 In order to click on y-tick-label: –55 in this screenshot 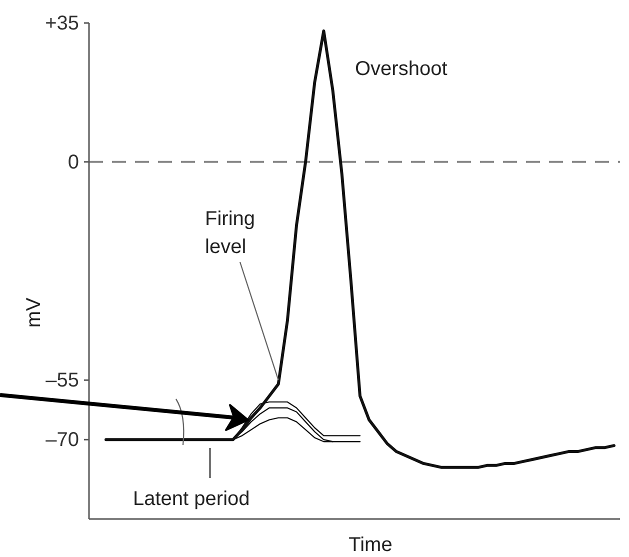, I will do `click(62, 381)`.